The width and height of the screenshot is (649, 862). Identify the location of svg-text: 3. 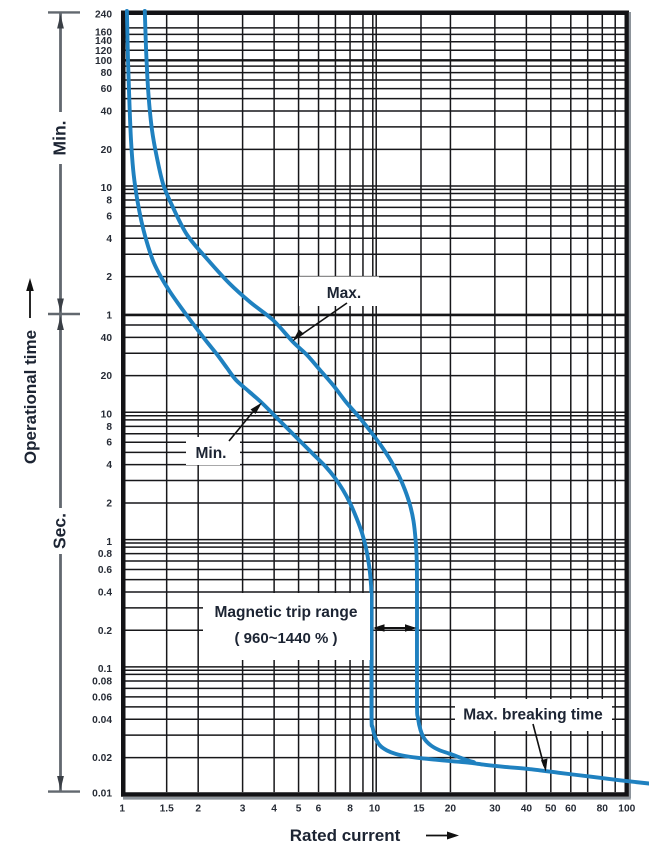
(243, 809).